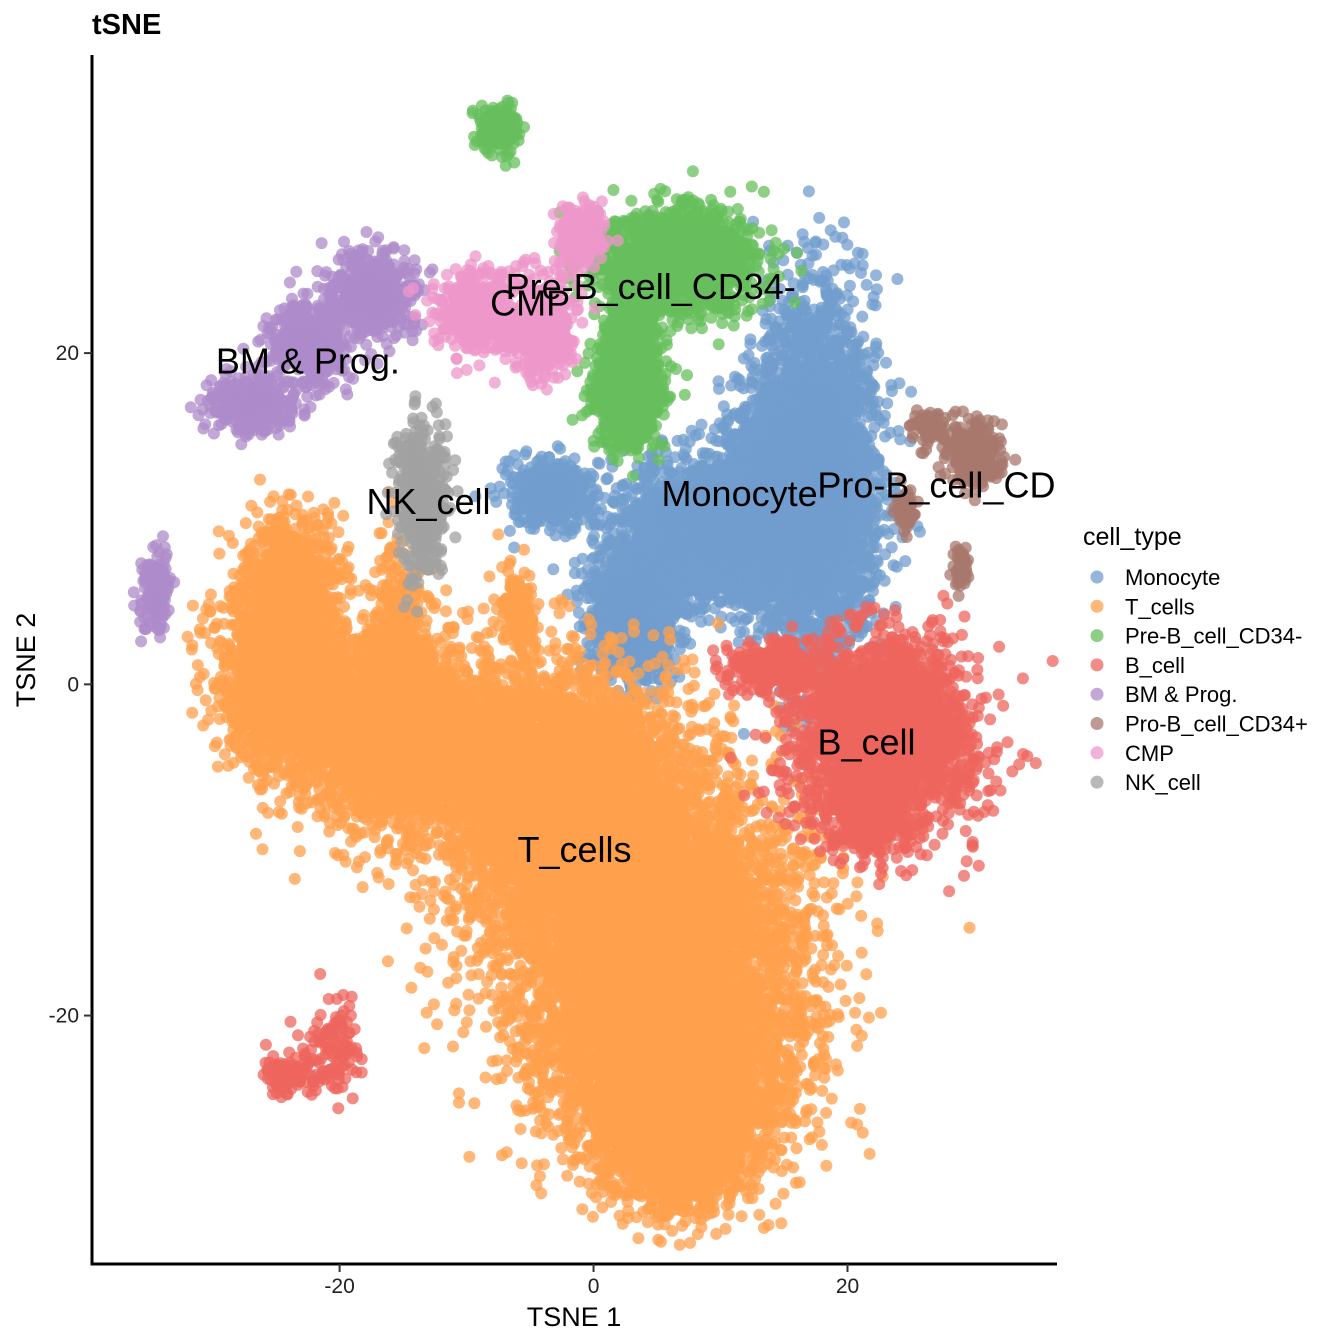 The width and height of the screenshot is (1344, 1344). Describe the element at coordinates (126, 25) in the screenshot. I see `chart-title: tSNE` at that location.